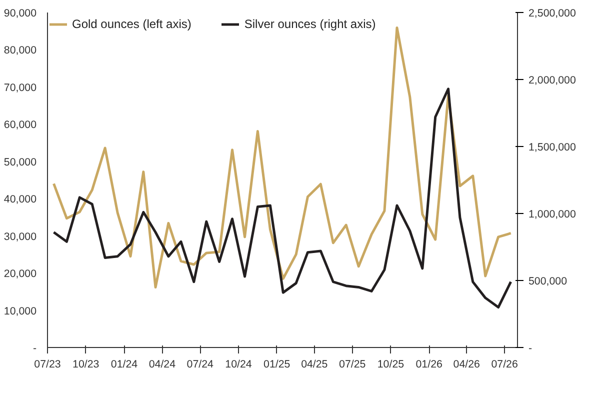  Describe the element at coordinates (20, 50) in the screenshot. I see `y-tick-label: 80,000` at that location.